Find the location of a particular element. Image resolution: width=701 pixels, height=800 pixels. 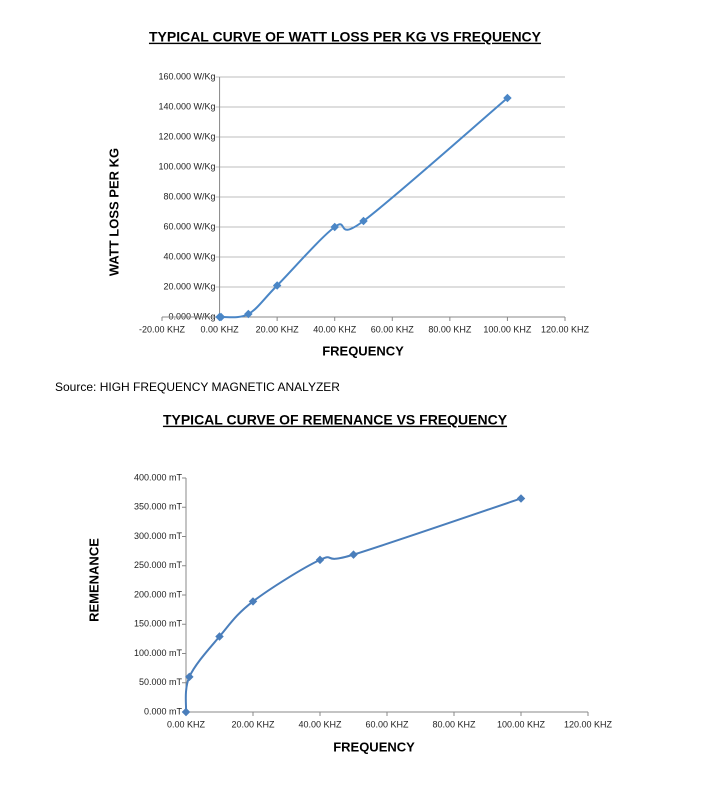

chart-title: TYPICAL CURVE OF REMENANCE VS FREQUENCY is located at coordinates (335, 420).